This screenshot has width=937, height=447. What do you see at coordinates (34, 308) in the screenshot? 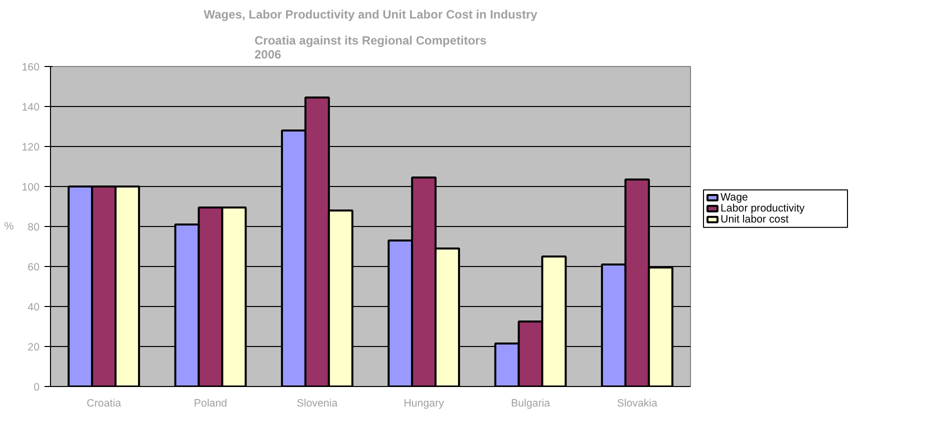
I see `y-tick-label: 40` at bounding box center [34, 308].